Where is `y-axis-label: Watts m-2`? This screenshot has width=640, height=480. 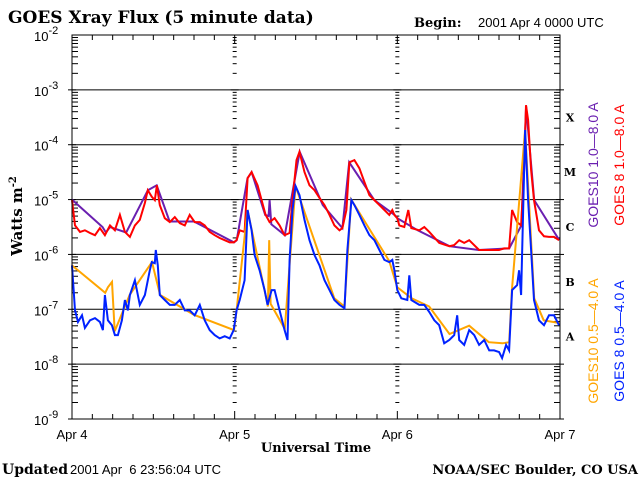
y-axis-label: Watts m-2 is located at coordinates (17, 216).